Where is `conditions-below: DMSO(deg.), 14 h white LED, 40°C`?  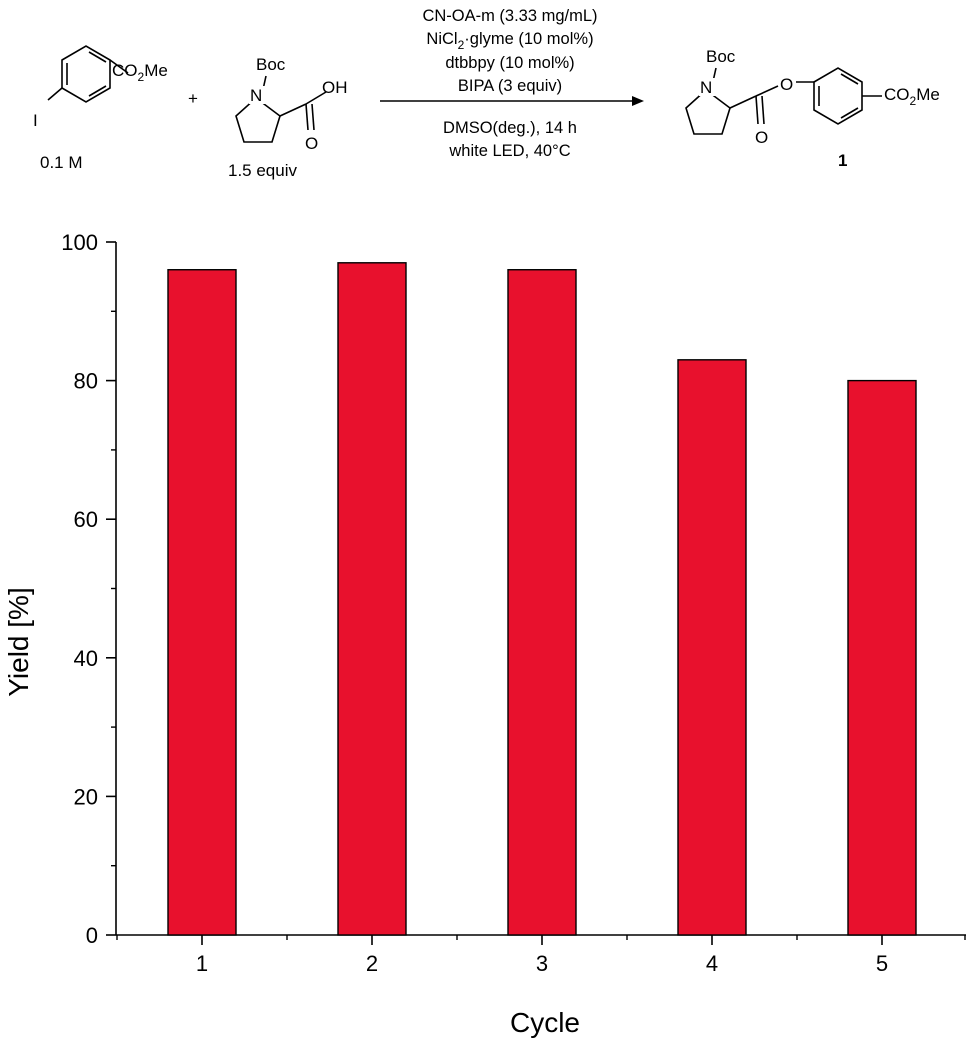 conditions-below: DMSO(deg.), 14 h white LED, 40°C is located at coordinates (510, 139).